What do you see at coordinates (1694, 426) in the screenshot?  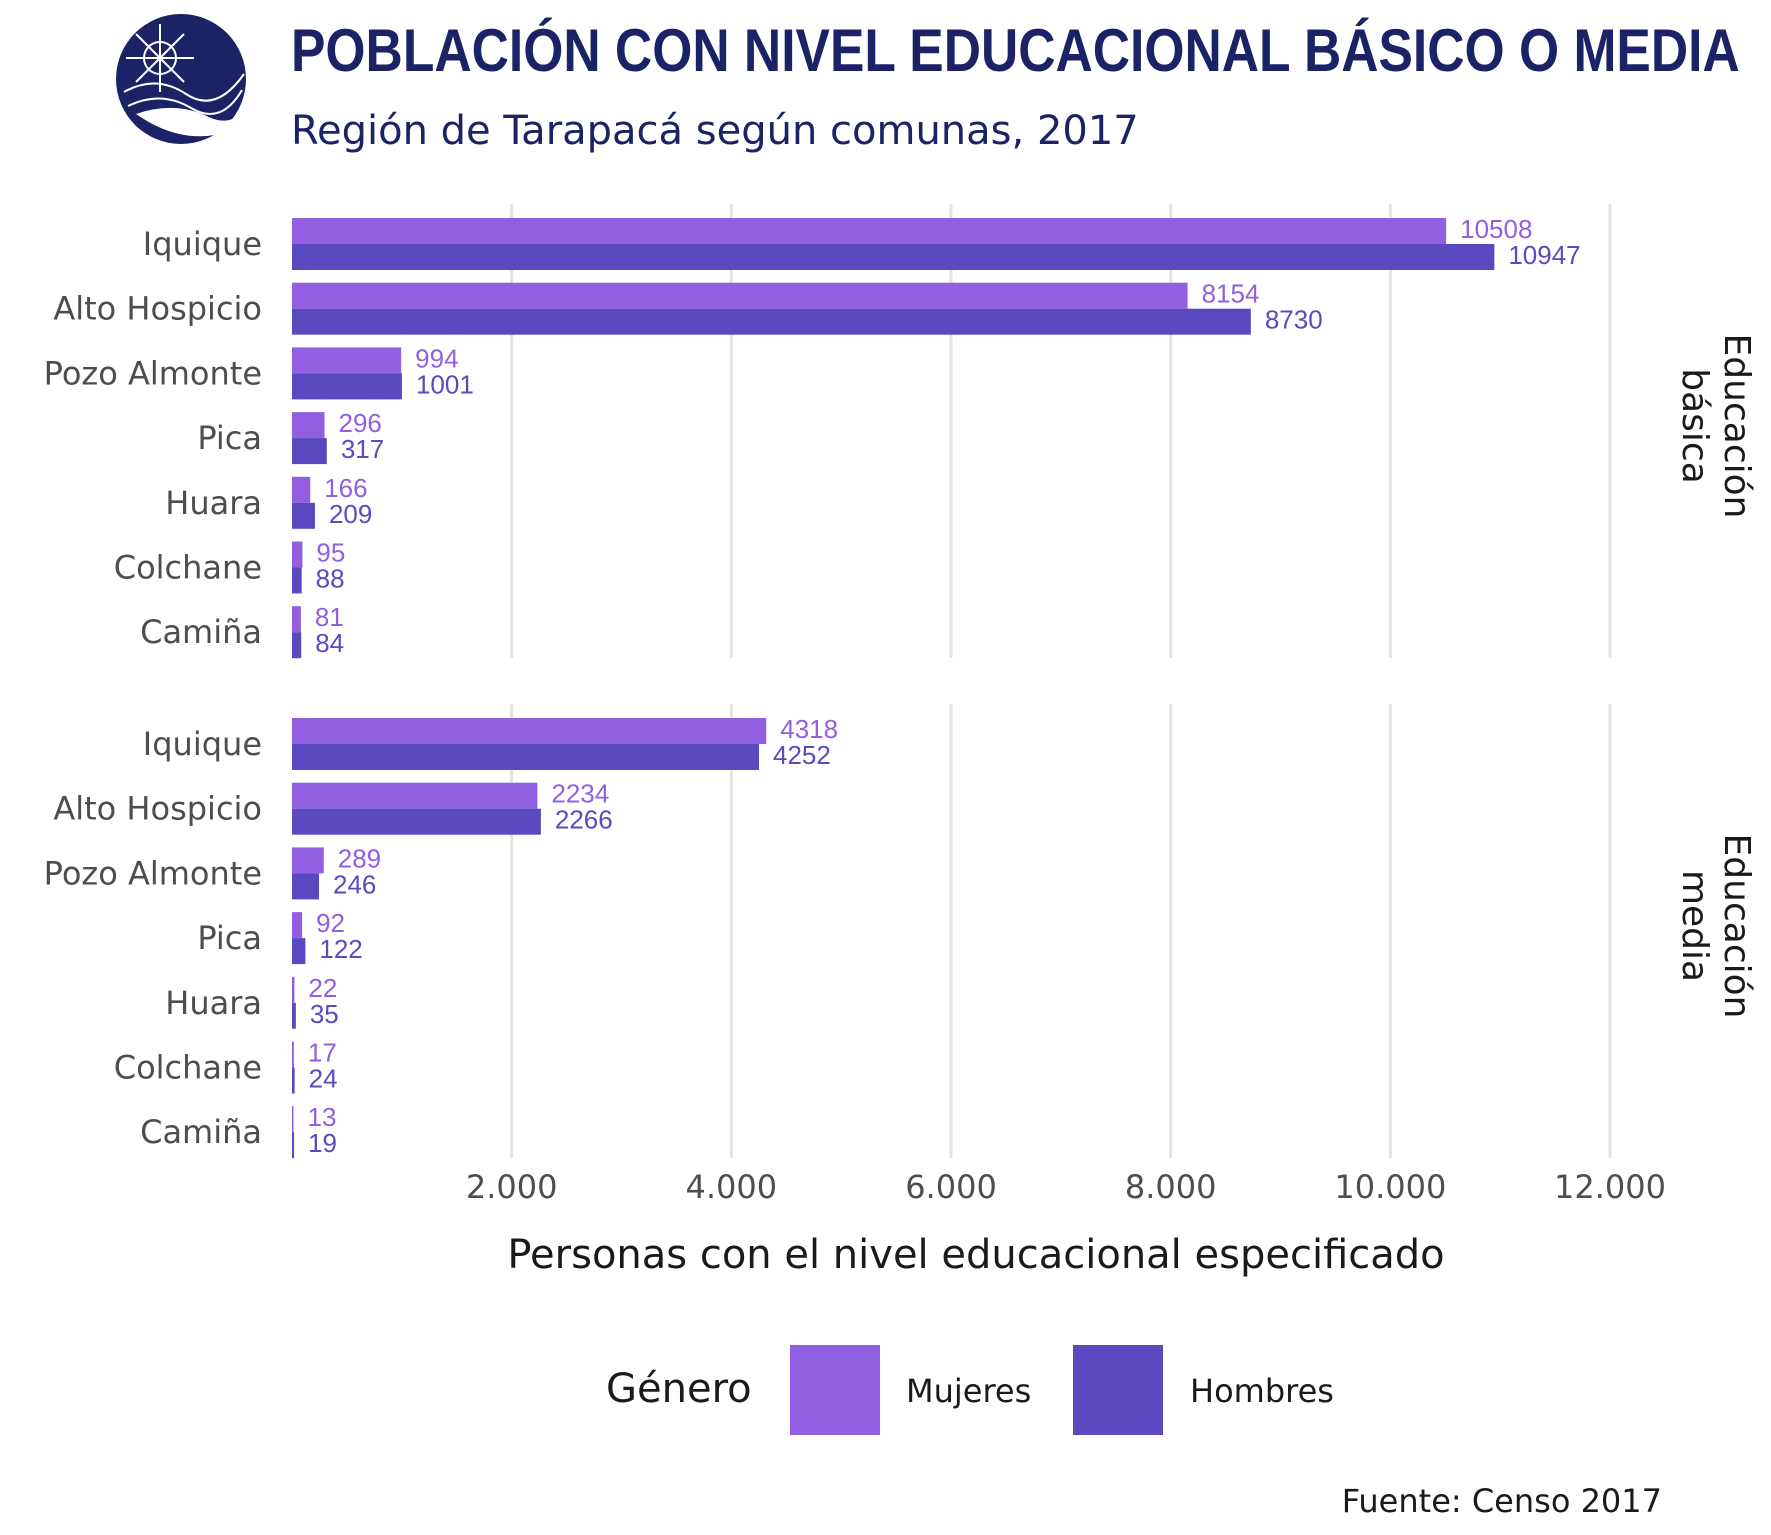 I see `facet-label-line: básica` at bounding box center [1694, 426].